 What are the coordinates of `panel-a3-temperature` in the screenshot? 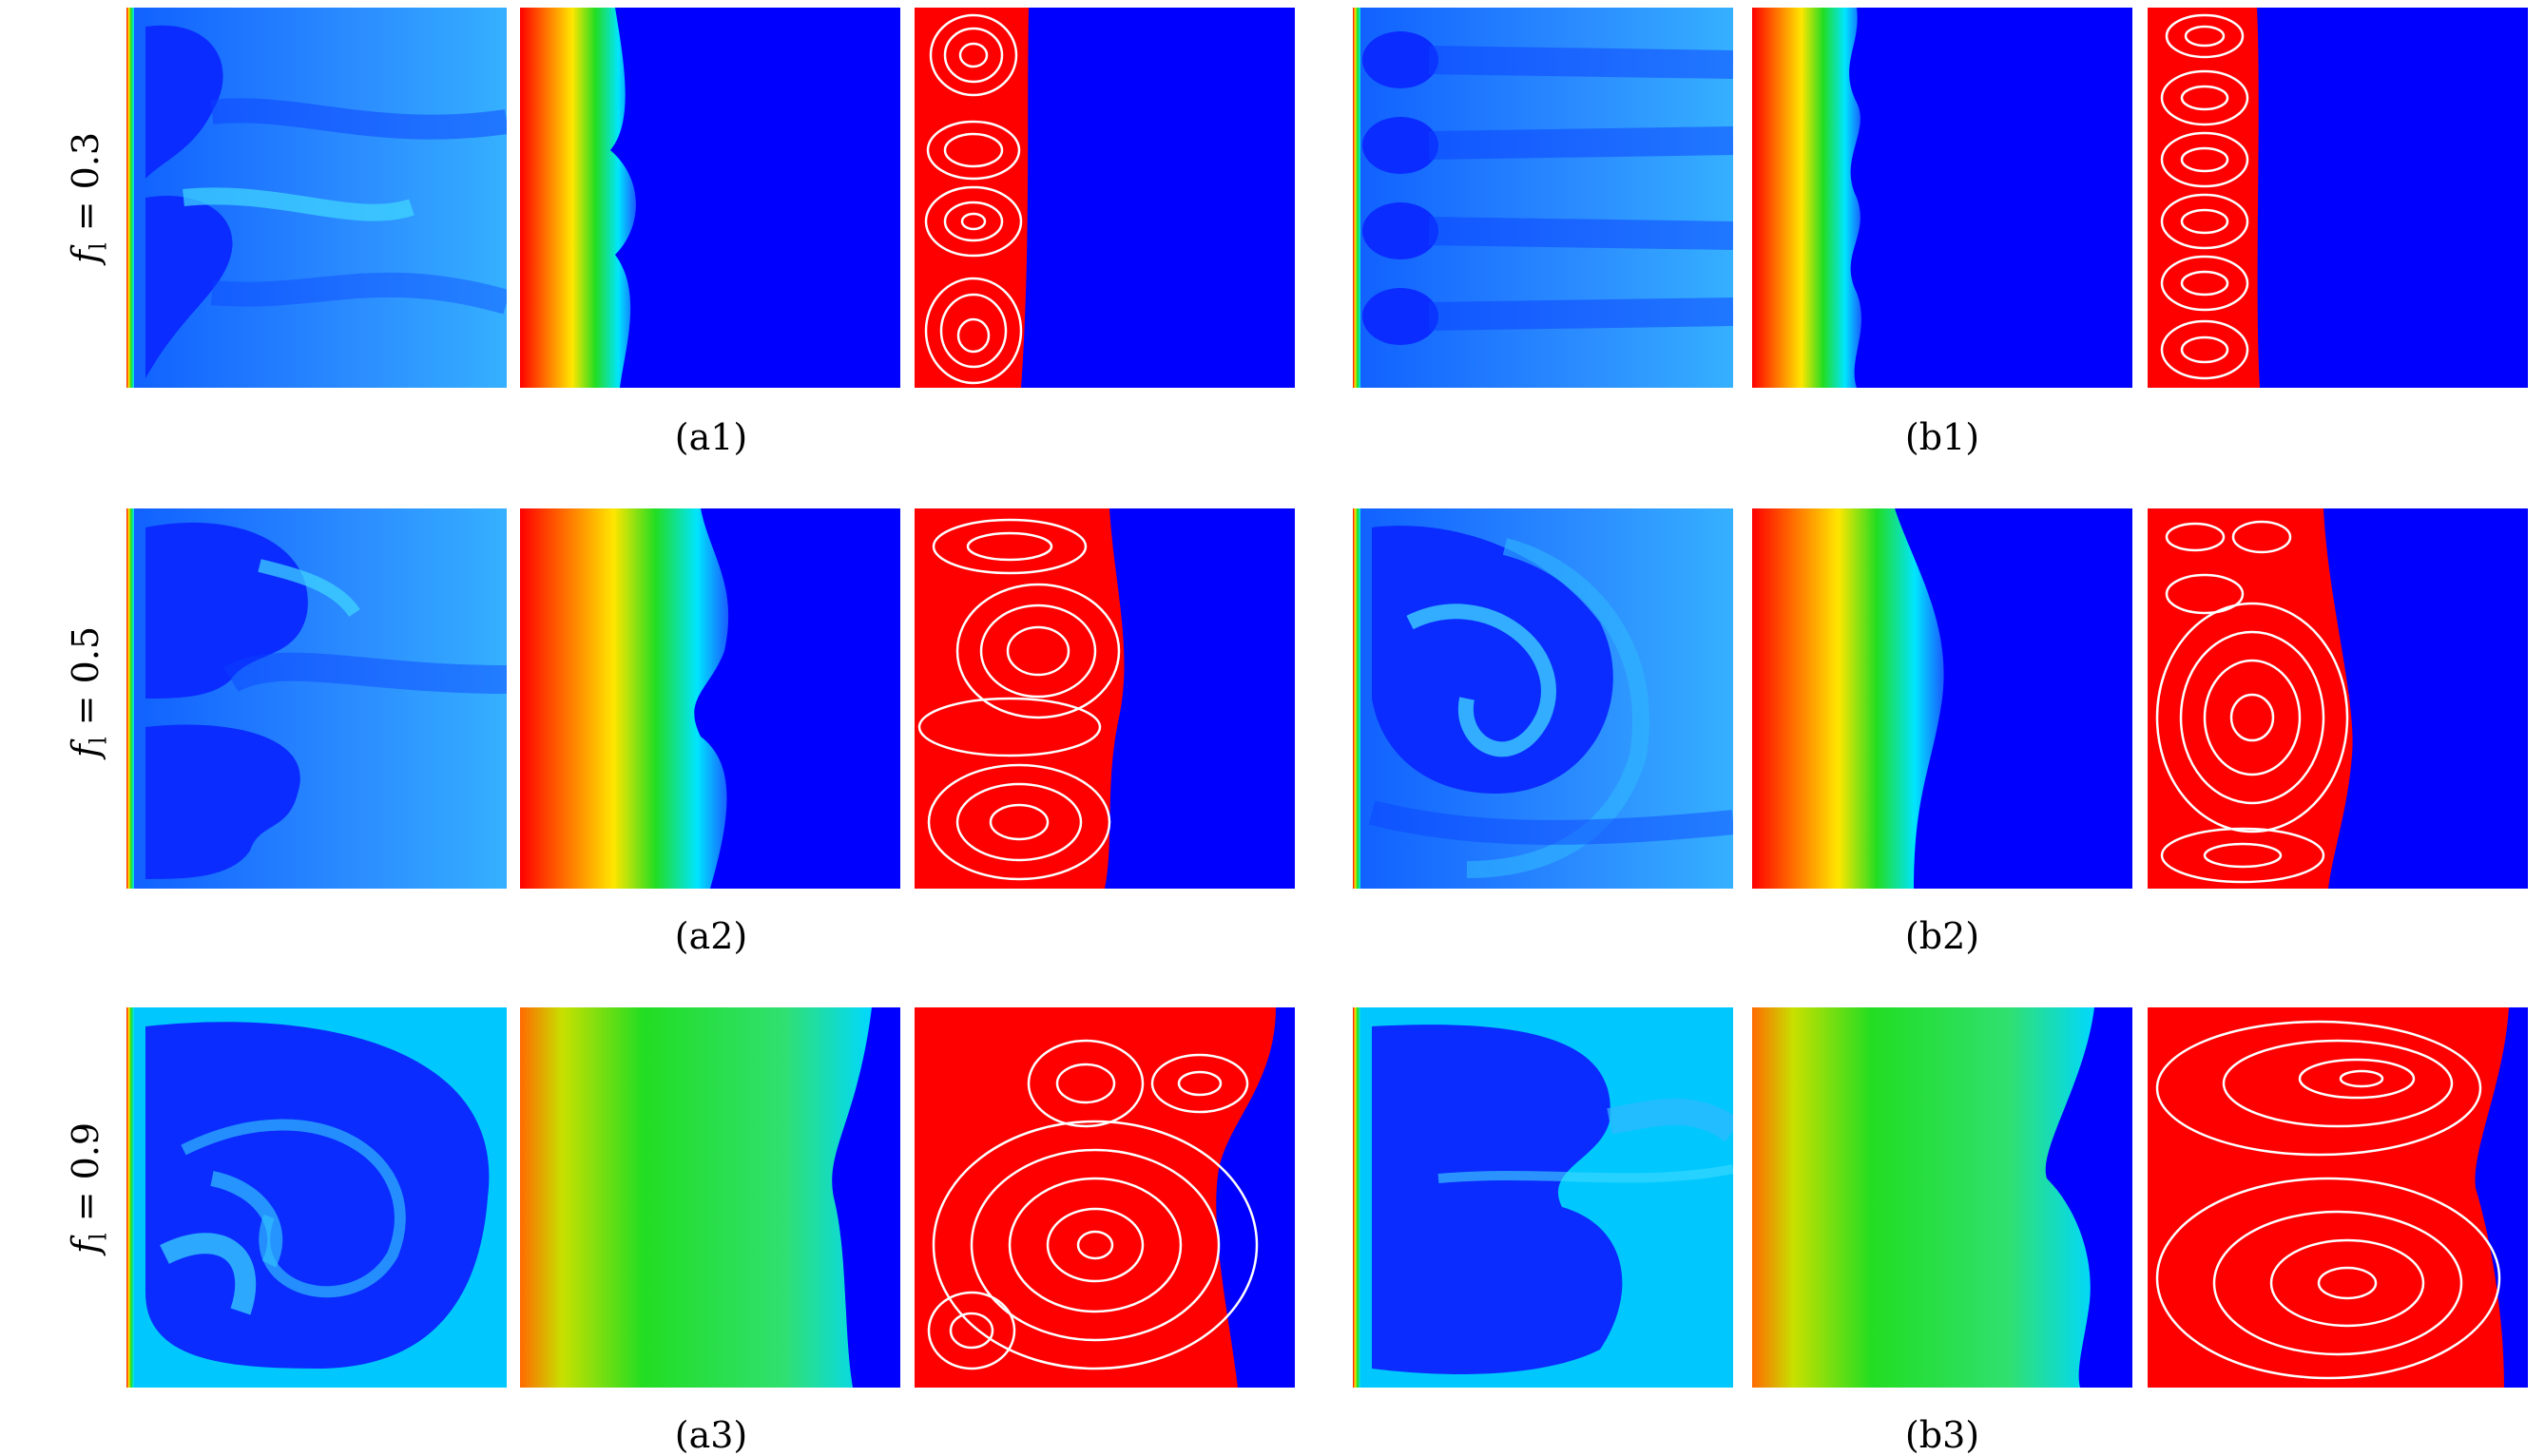 It's located at (710, 1197).